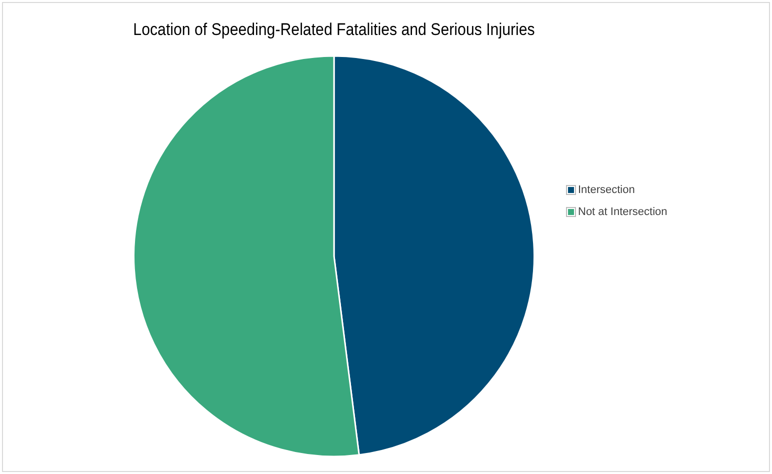 This screenshot has height=474, width=772. I want to click on chart-title: Location of Speeding-Related Fatalities and Serious Injuries, so click(334, 30).